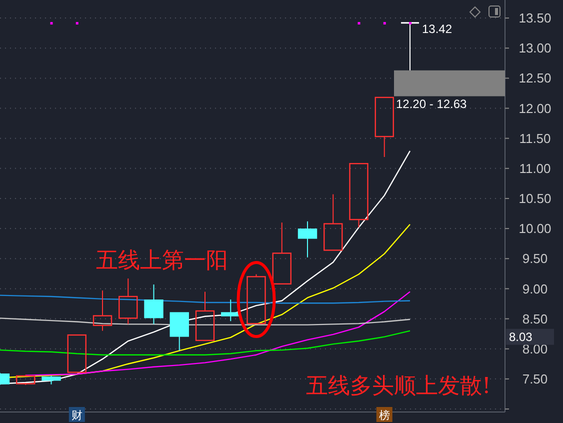  What do you see at coordinates (535, 228) in the screenshot?
I see `y-tick-label: 10.00` at bounding box center [535, 228].